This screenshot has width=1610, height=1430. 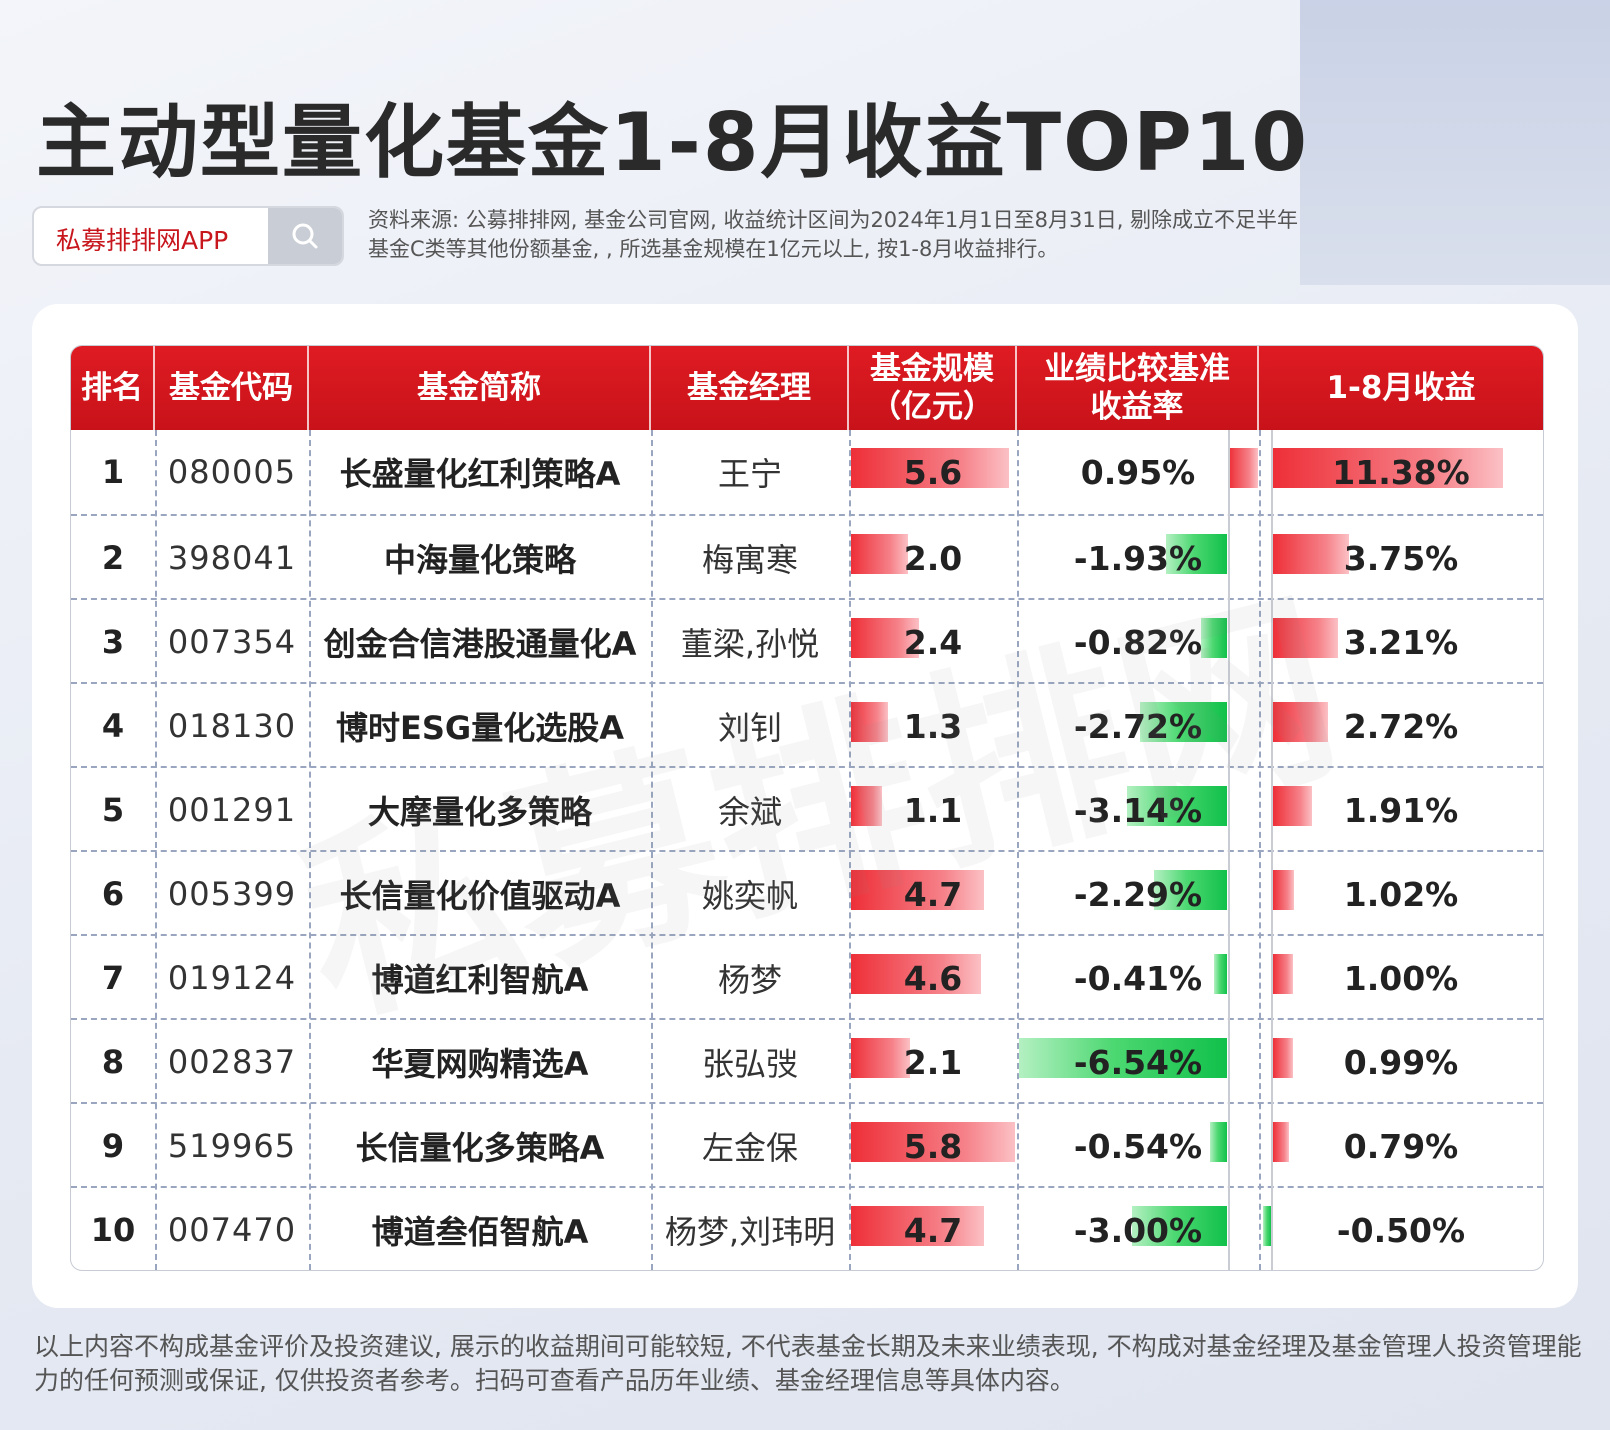 What do you see at coordinates (480, 896) in the screenshot?
I see `fund-name-cell: 长信量化价值驱动A` at bounding box center [480, 896].